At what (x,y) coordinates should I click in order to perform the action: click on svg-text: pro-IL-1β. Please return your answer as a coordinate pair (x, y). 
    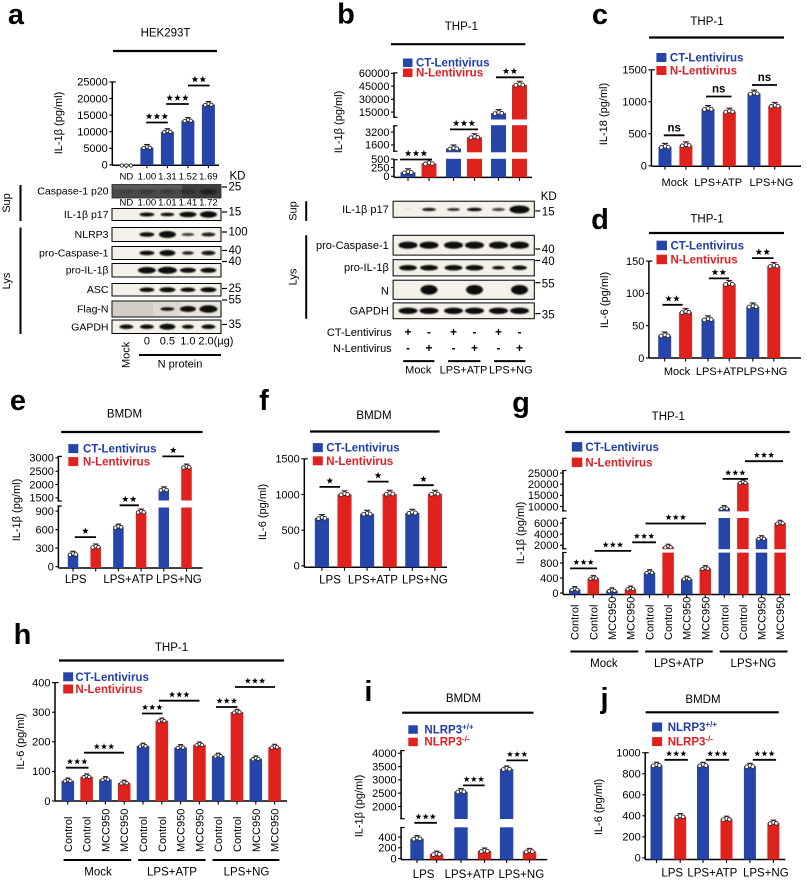
    Looking at the image, I should click on (87, 271).